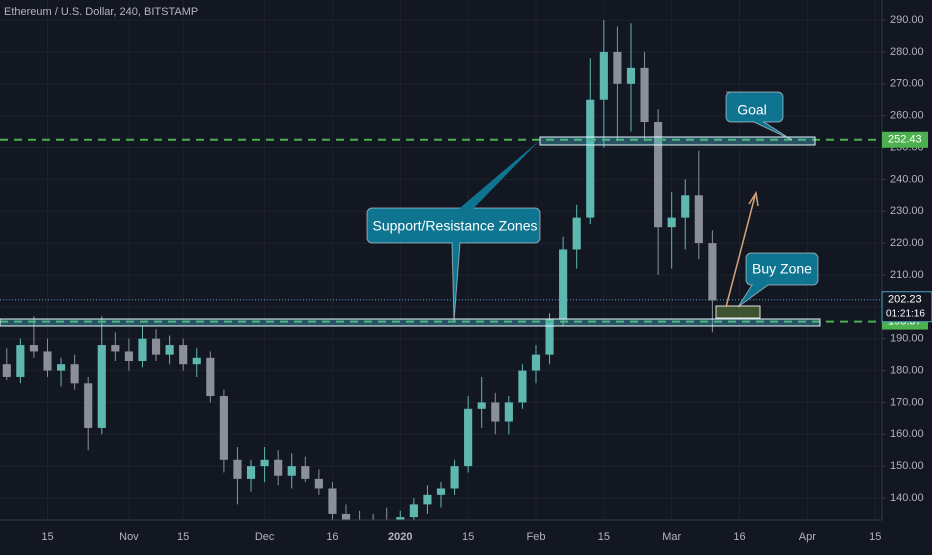 The width and height of the screenshot is (932, 555). What do you see at coordinates (907, 211) in the screenshot?
I see `y-tick-label: 230.00` at bounding box center [907, 211].